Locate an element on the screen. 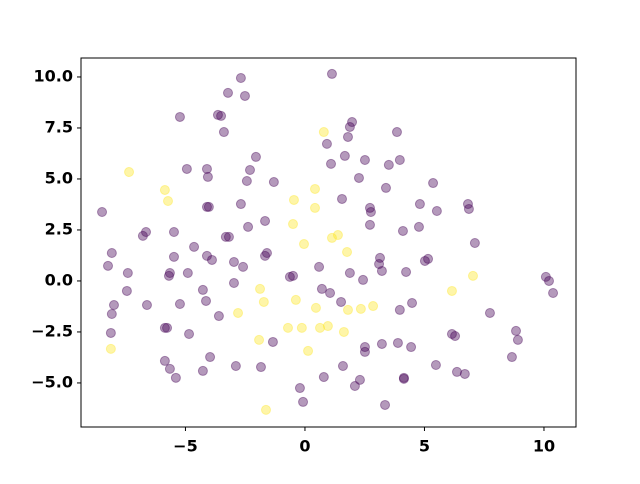 The height and width of the screenshot is (484, 640). y-tick-label: 10.0 is located at coordinates (53, 75).